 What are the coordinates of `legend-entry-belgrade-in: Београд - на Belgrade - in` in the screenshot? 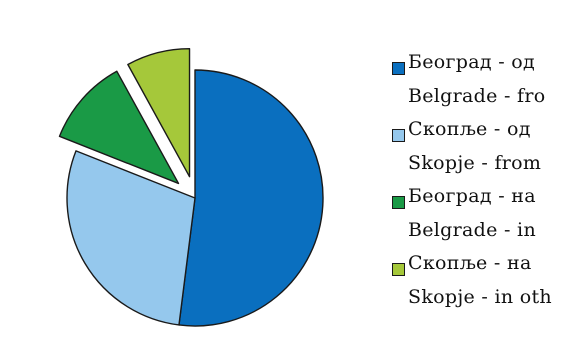 It's located at (480, 215).